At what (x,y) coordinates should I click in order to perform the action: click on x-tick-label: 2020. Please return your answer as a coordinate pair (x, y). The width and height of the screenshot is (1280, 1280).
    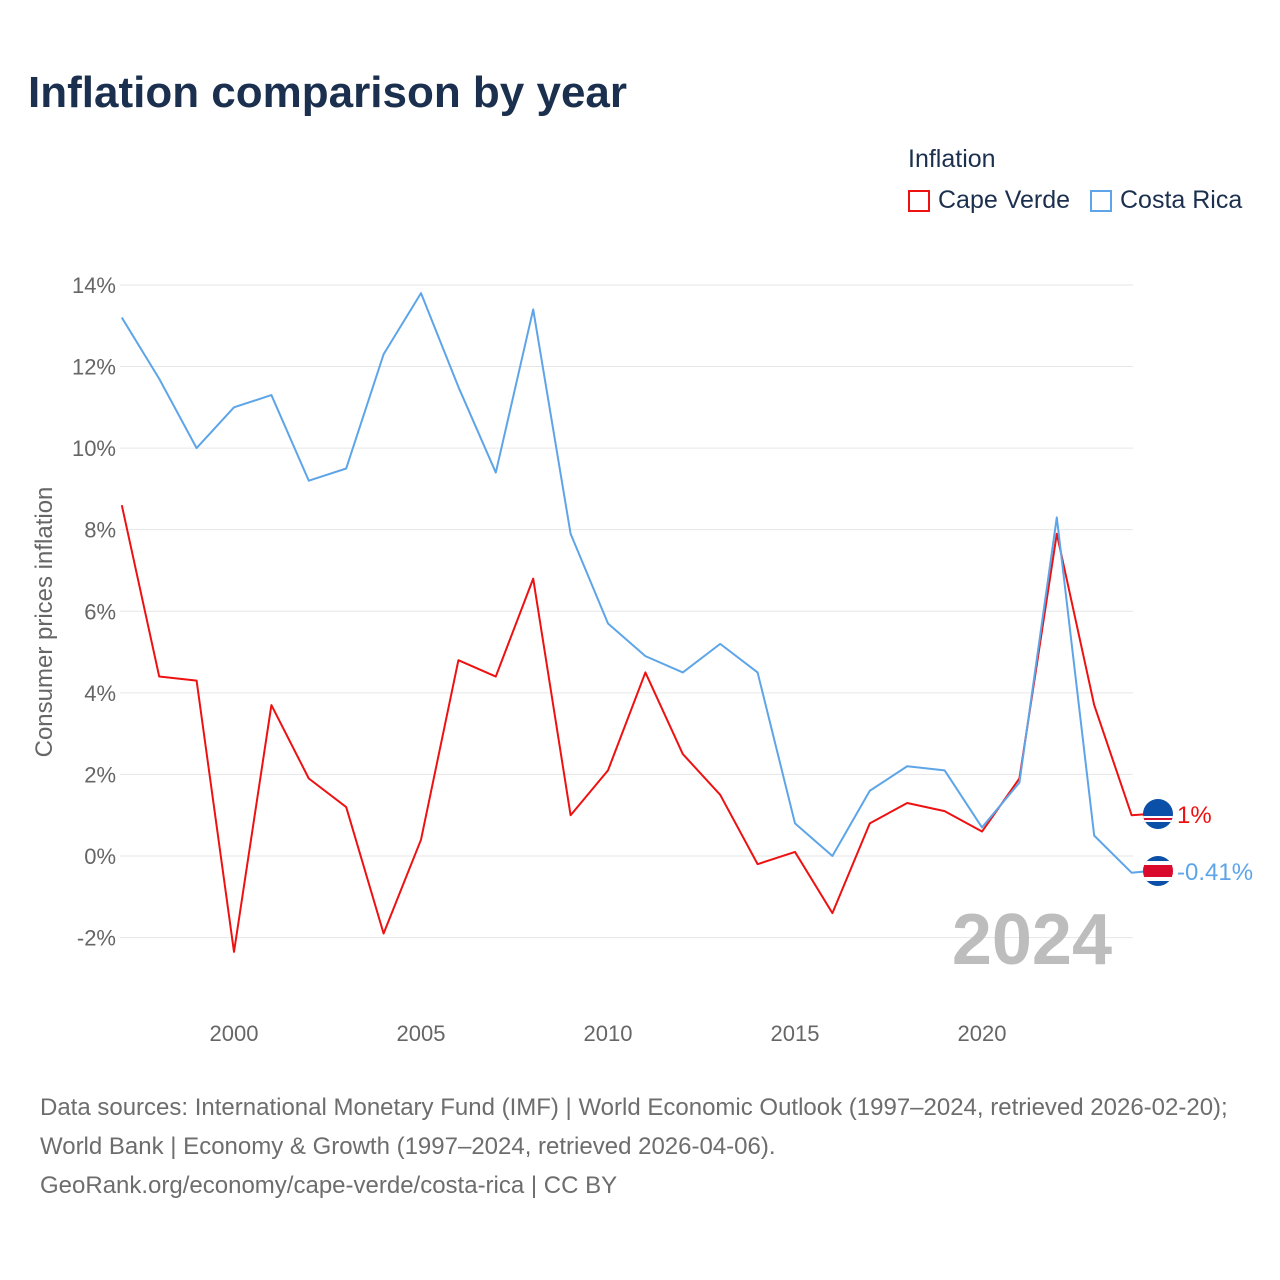
    Looking at the image, I should click on (982, 1033).